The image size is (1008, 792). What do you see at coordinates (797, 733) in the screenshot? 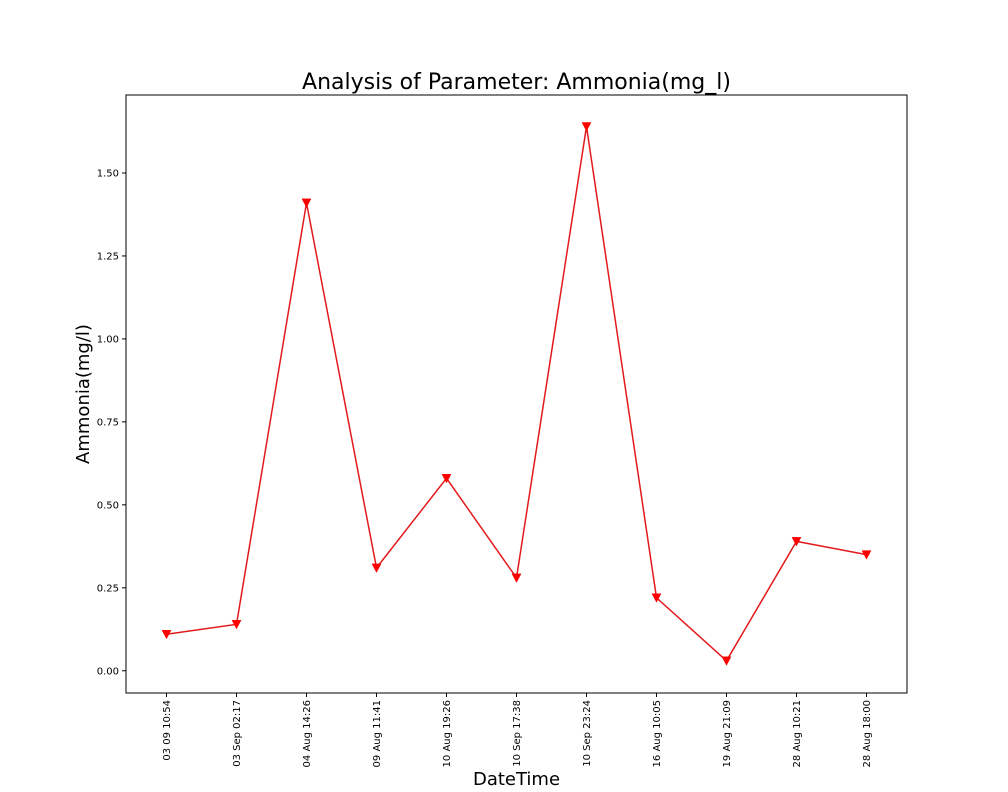
I see `x-tick-label: 28 Aug 10:21` at bounding box center [797, 733].